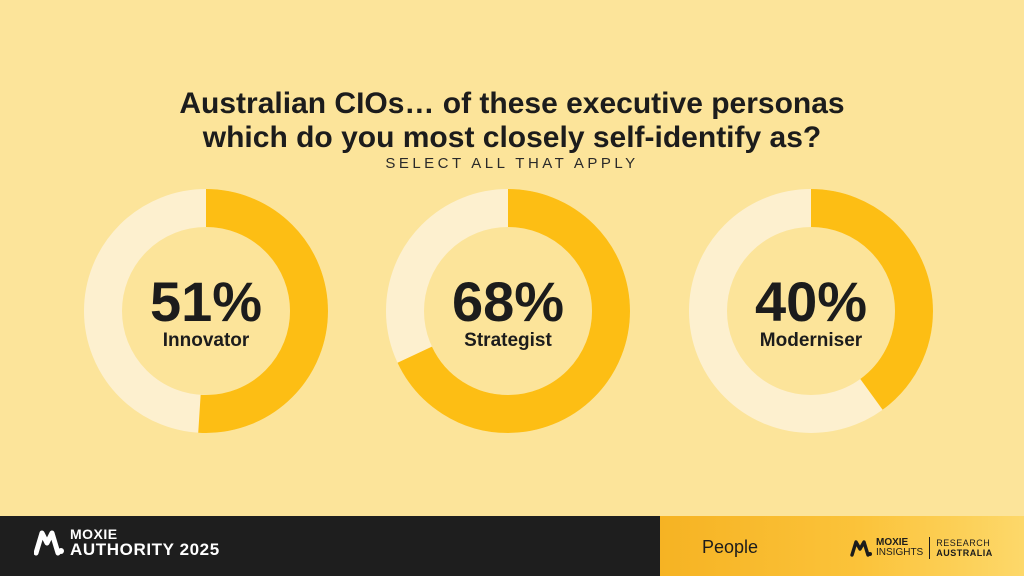 The height and width of the screenshot is (576, 1024). What do you see at coordinates (508, 301) in the screenshot?
I see `donut-value-label-strategist: 68%` at bounding box center [508, 301].